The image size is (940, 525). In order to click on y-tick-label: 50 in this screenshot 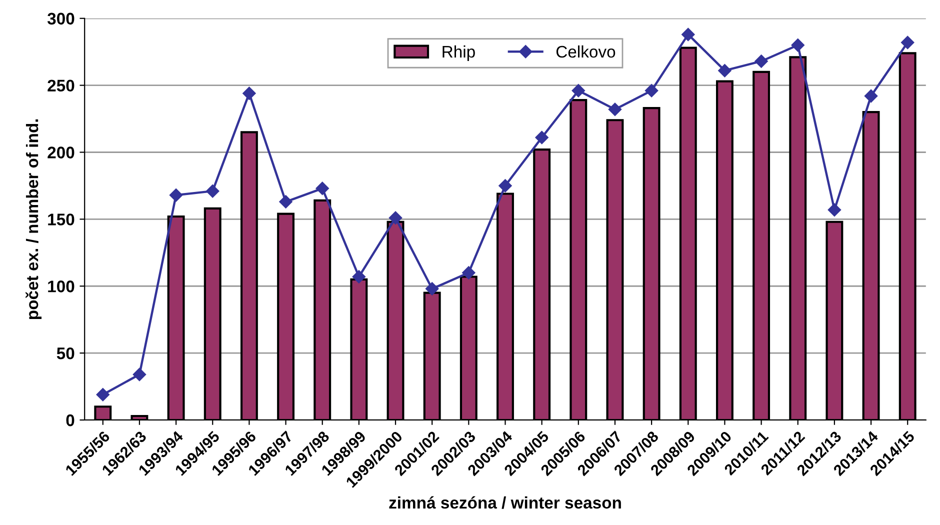, I will do `click(65, 353)`.